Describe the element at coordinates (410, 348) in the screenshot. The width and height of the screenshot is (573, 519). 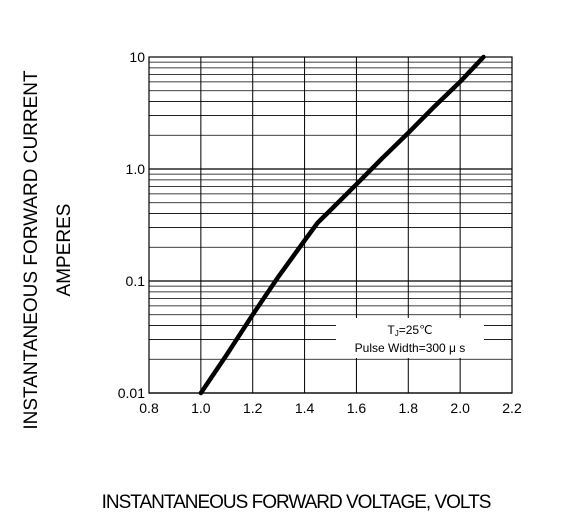
I see `annotation-pulse-width: Pulse Width=300 μ s` at that location.